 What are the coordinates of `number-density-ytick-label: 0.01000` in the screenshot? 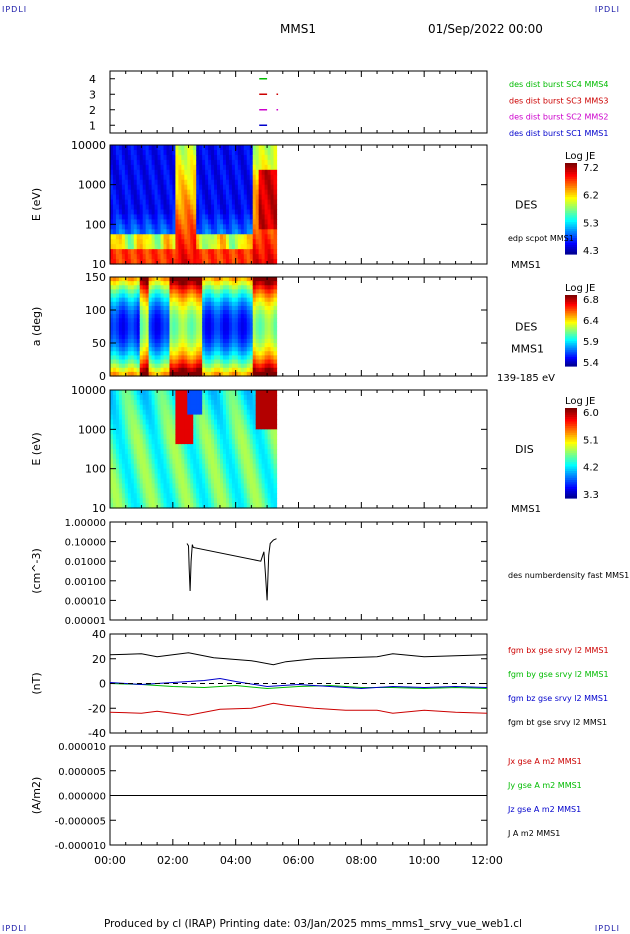 It's located at (85, 562).